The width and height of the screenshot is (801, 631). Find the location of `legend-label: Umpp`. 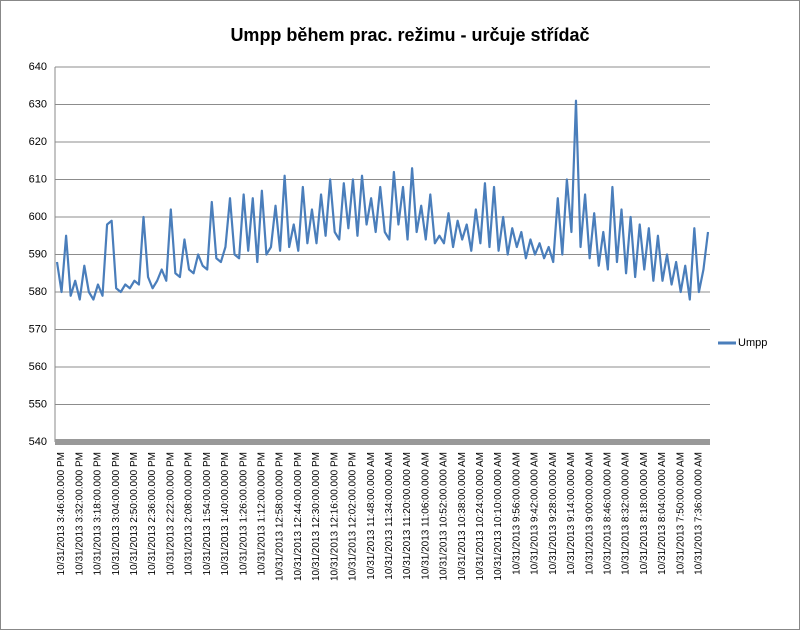

legend-label: Umpp is located at coordinates (752, 343).